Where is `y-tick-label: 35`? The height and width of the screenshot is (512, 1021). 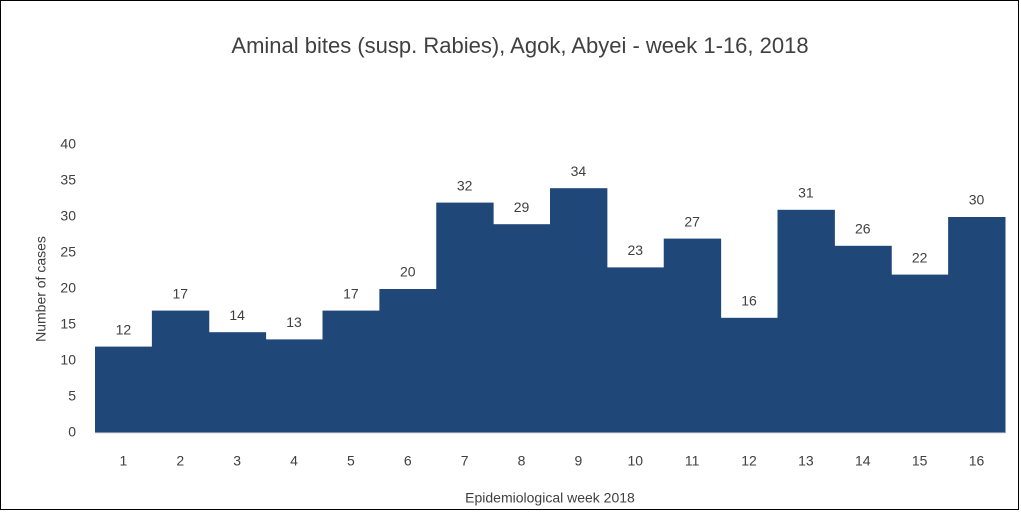 y-tick-label: 35 is located at coordinates (68, 180).